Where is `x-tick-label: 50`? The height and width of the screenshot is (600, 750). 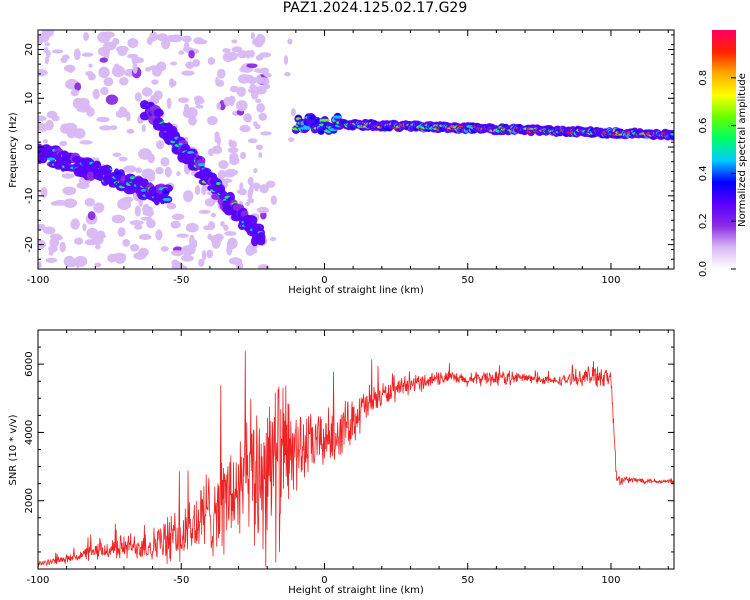
x-tick-label: 50 is located at coordinates (467, 280).